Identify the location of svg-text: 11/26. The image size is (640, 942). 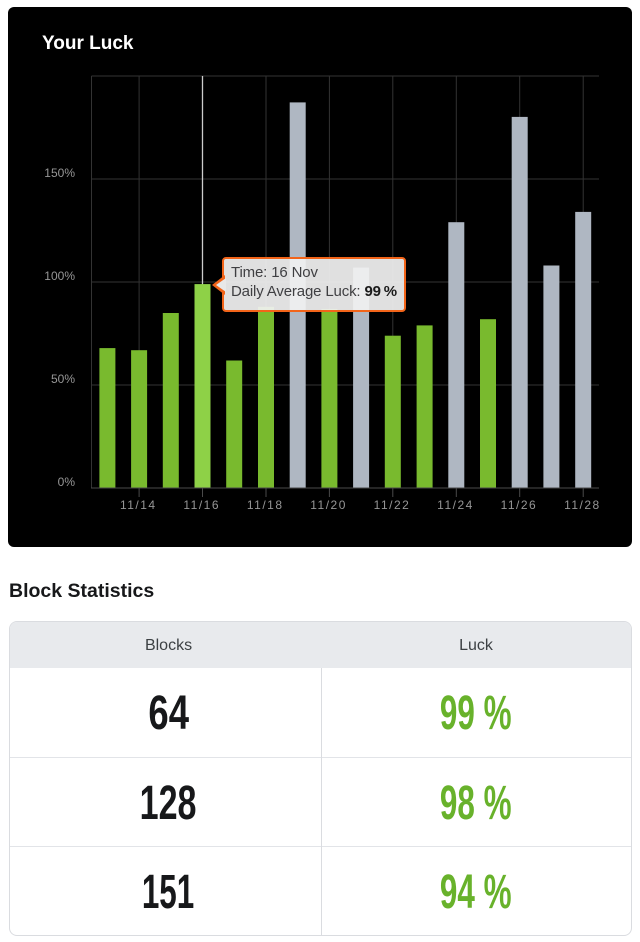
(519, 505).